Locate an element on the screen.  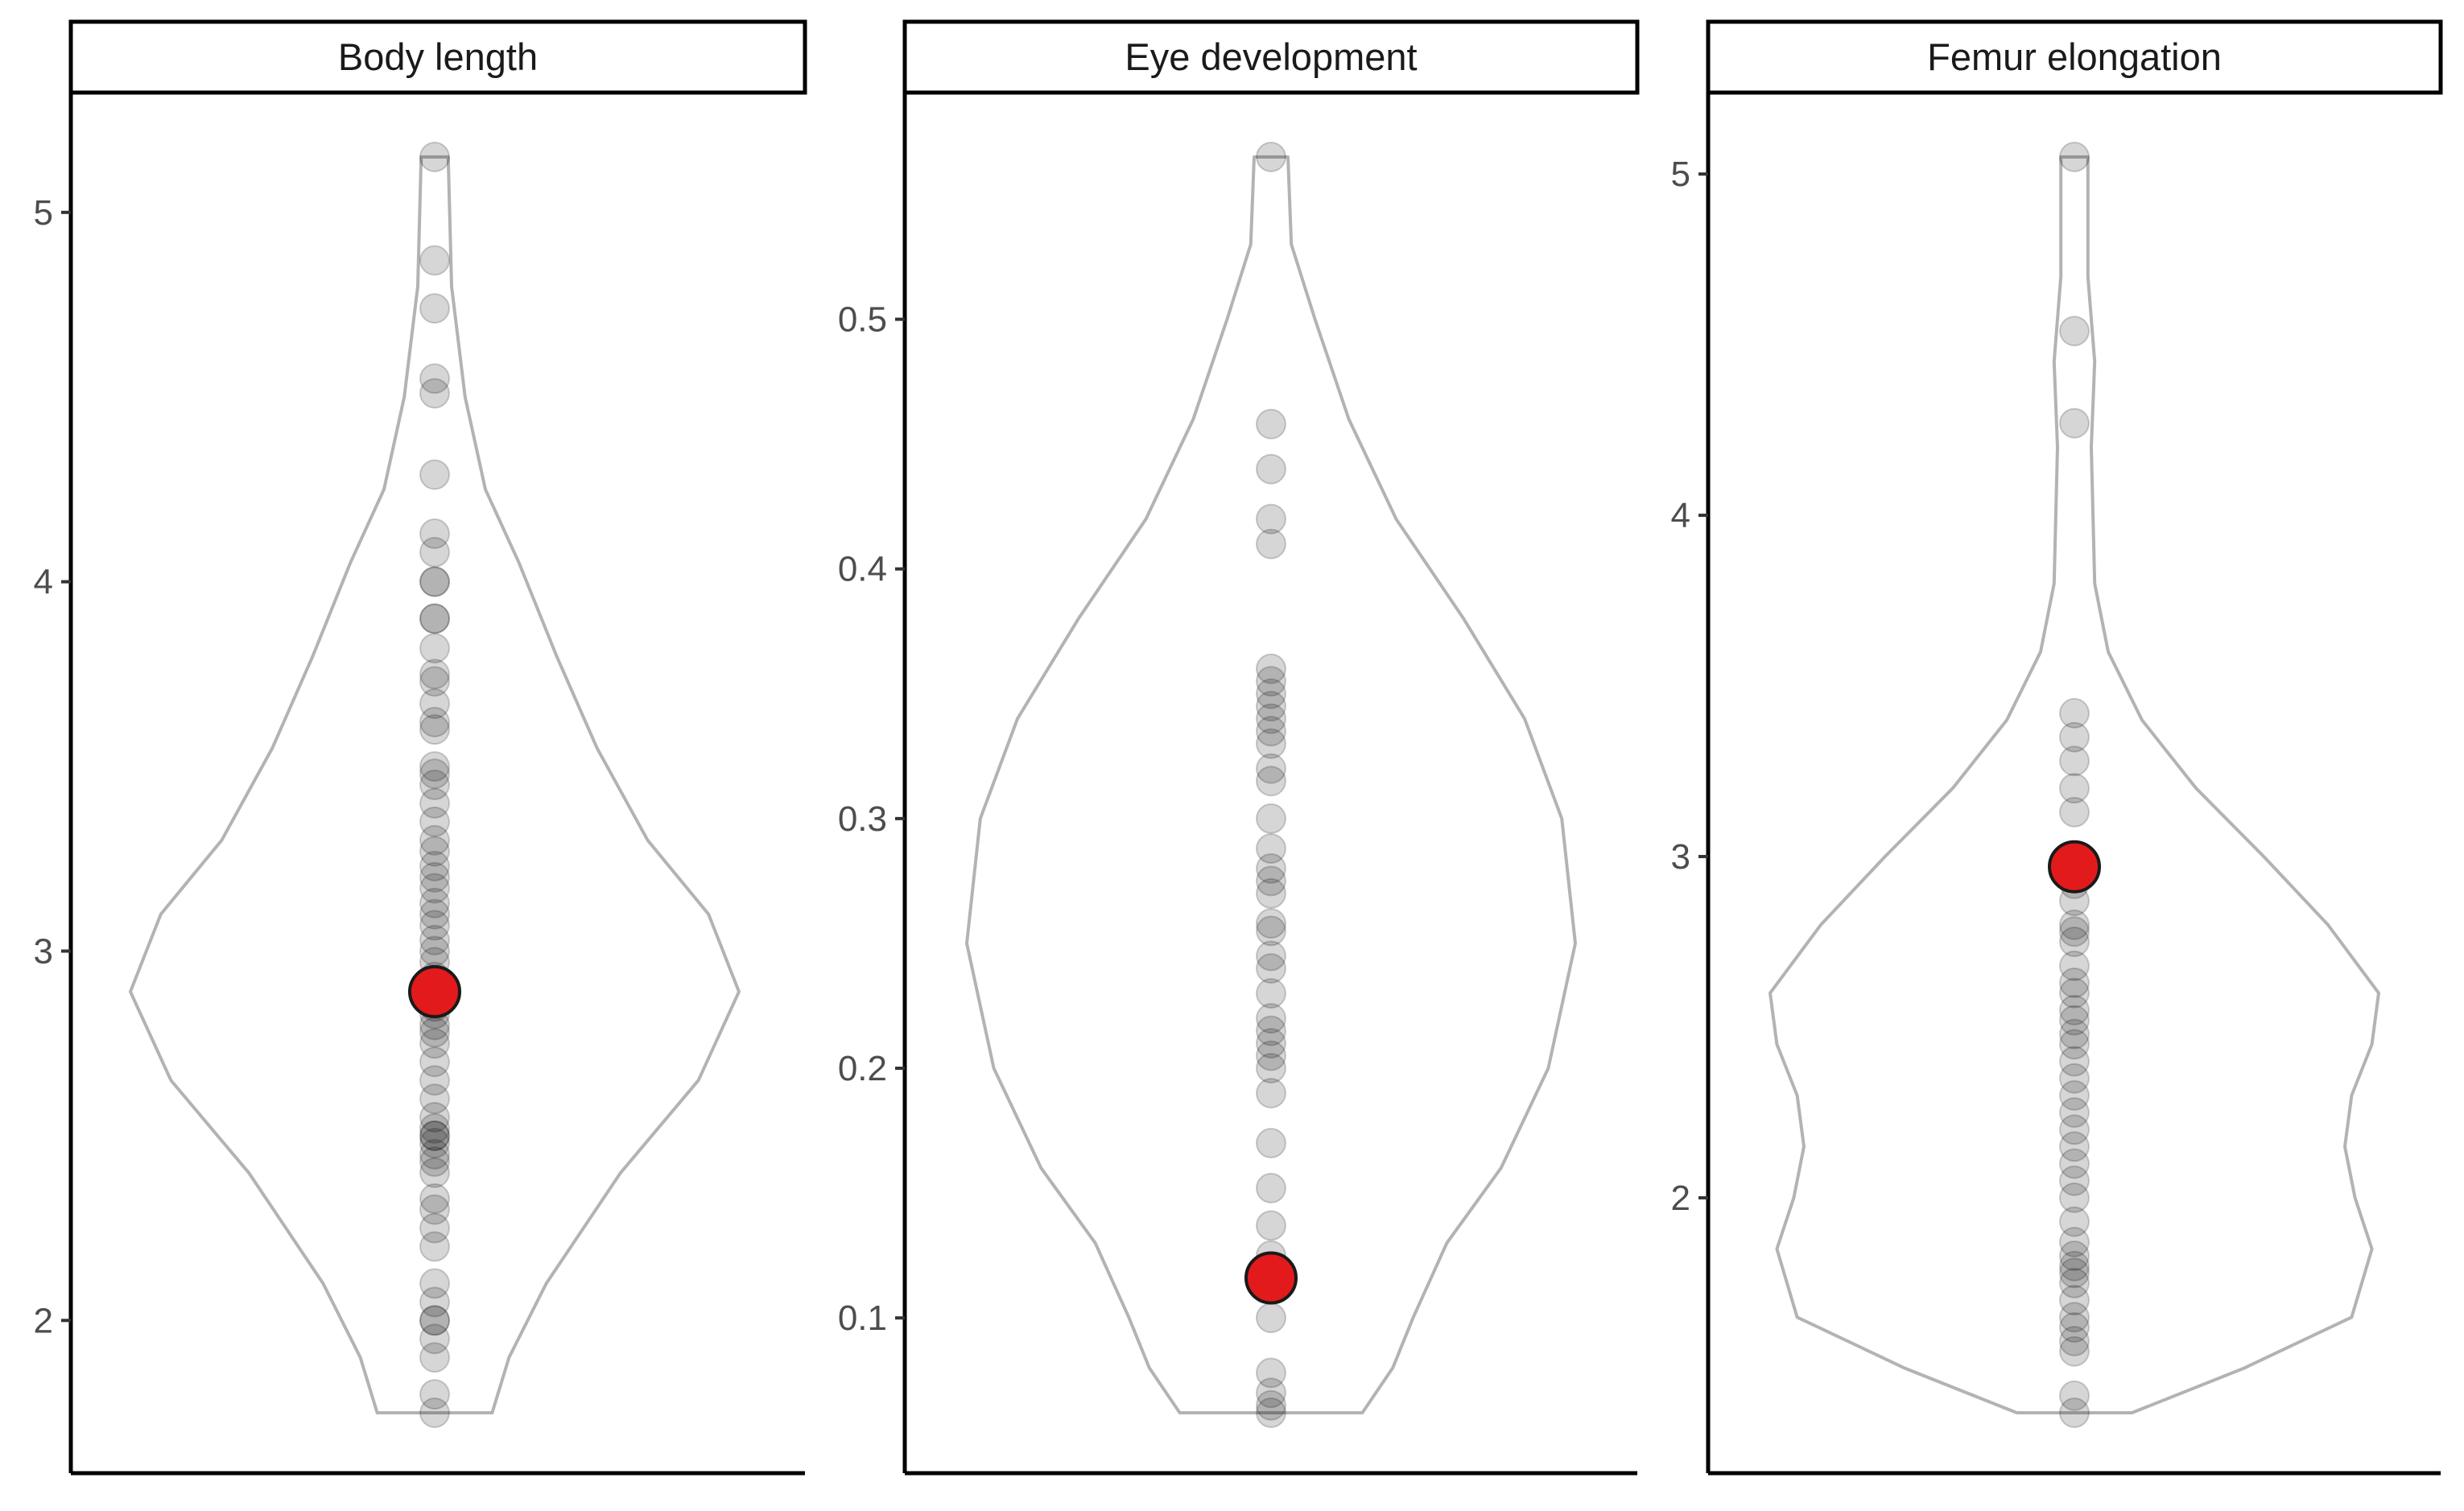
y-tick-label: 4 is located at coordinates (1681, 516).